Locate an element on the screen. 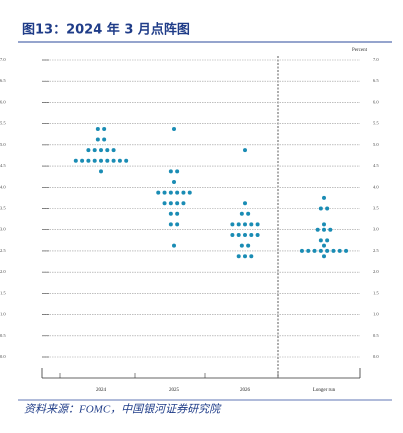 This screenshot has width=403, height=433. y-tick-label: 4.5 is located at coordinates (376, 165).